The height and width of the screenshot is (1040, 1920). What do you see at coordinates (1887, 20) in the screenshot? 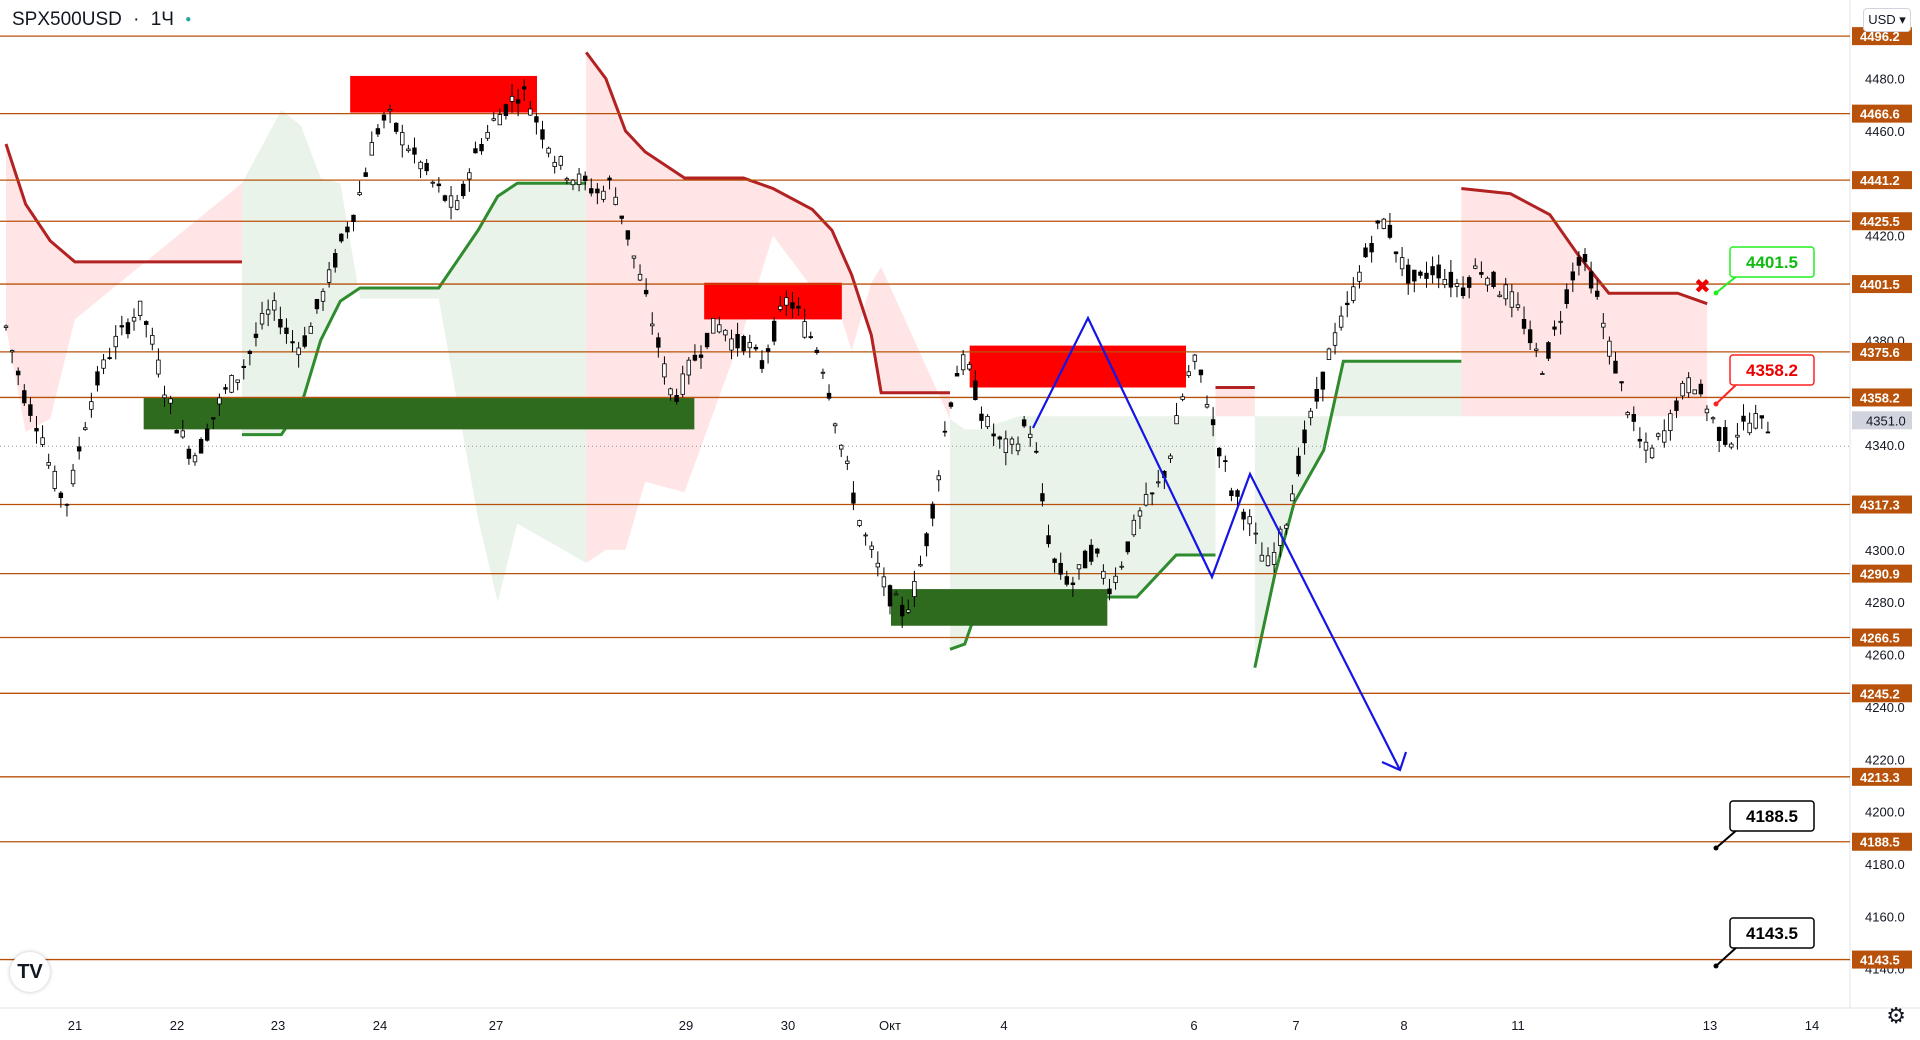
I see `currency-dropdown: USD ▾` at bounding box center [1887, 20].